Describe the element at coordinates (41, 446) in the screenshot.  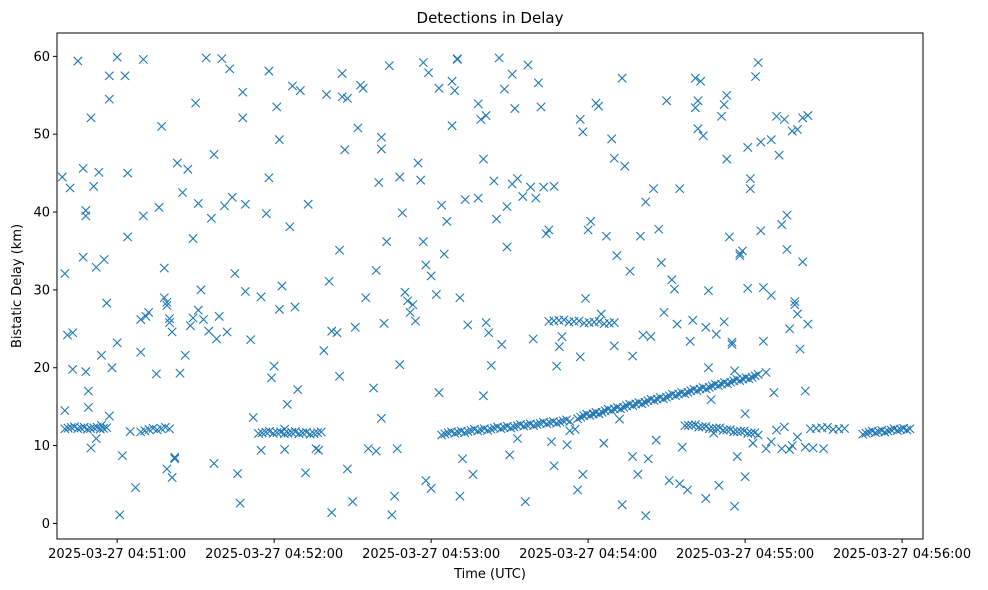
I see `y-tick-label: 10` at that location.